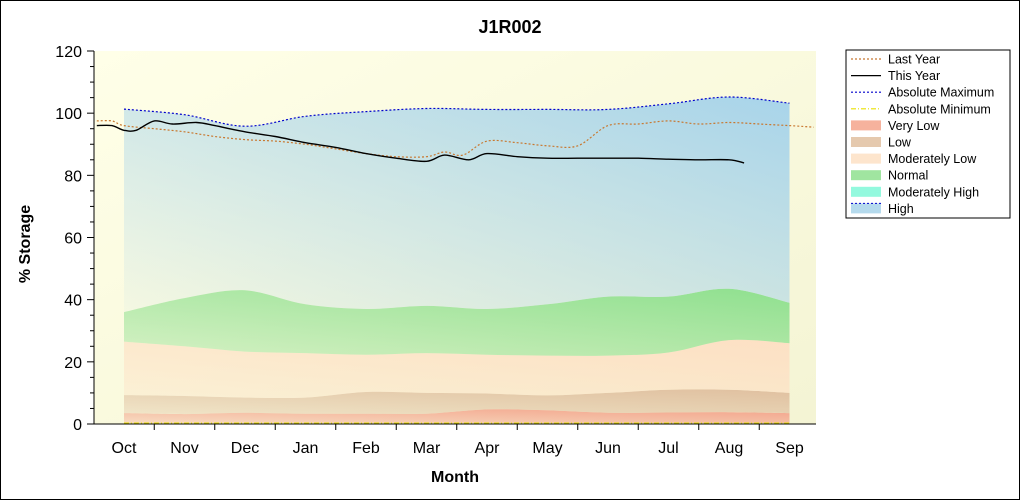 The height and width of the screenshot is (500, 1020). What do you see at coordinates (73, 301) in the screenshot?
I see `y-tick-label: 40` at bounding box center [73, 301].